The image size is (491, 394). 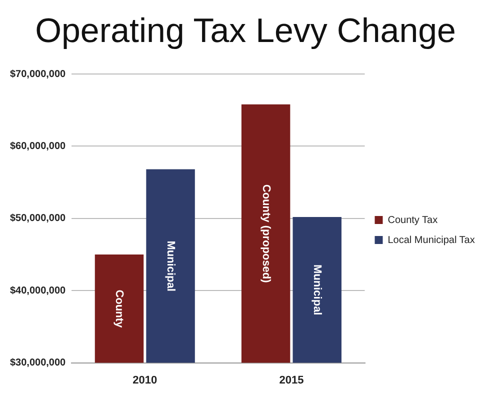 What do you see at coordinates (38, 363) in the screenshot?
I see `y-tick-label: $30,000,000` at bounding box center [38, 363].